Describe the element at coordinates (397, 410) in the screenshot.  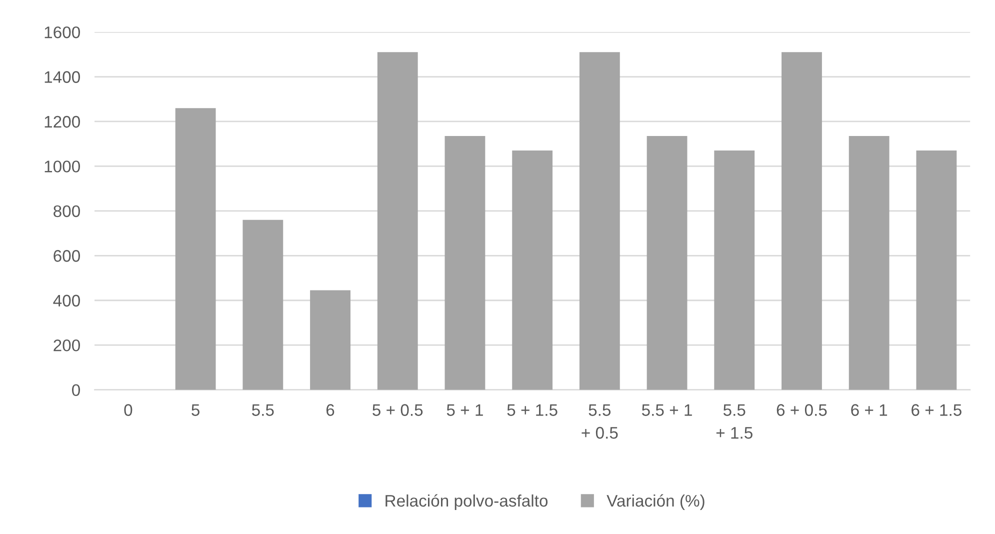
I see `x-tick-label: 5 + 0.5` at that location.